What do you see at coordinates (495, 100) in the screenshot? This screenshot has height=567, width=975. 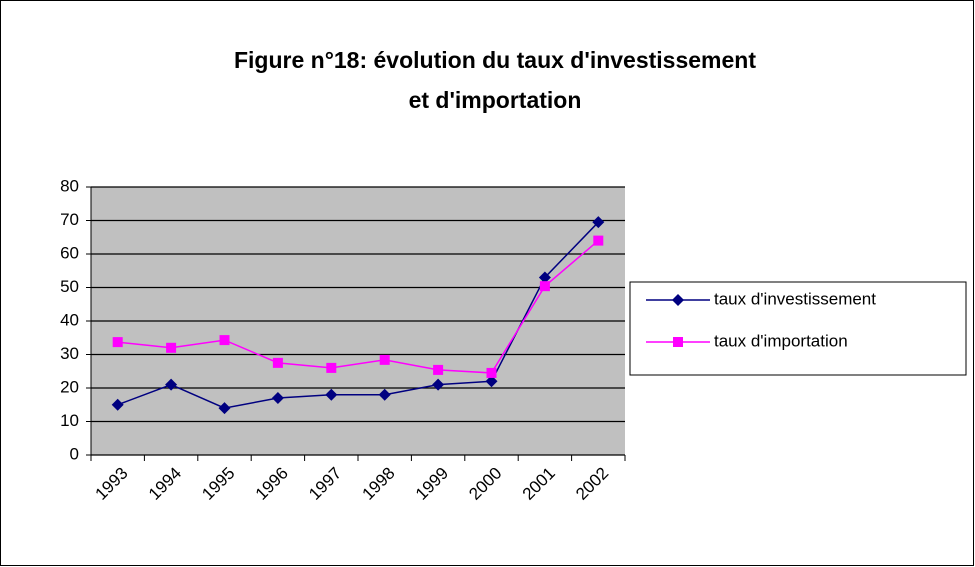 I see `chart-title: et d'importation` at bounding box center [495, 100].